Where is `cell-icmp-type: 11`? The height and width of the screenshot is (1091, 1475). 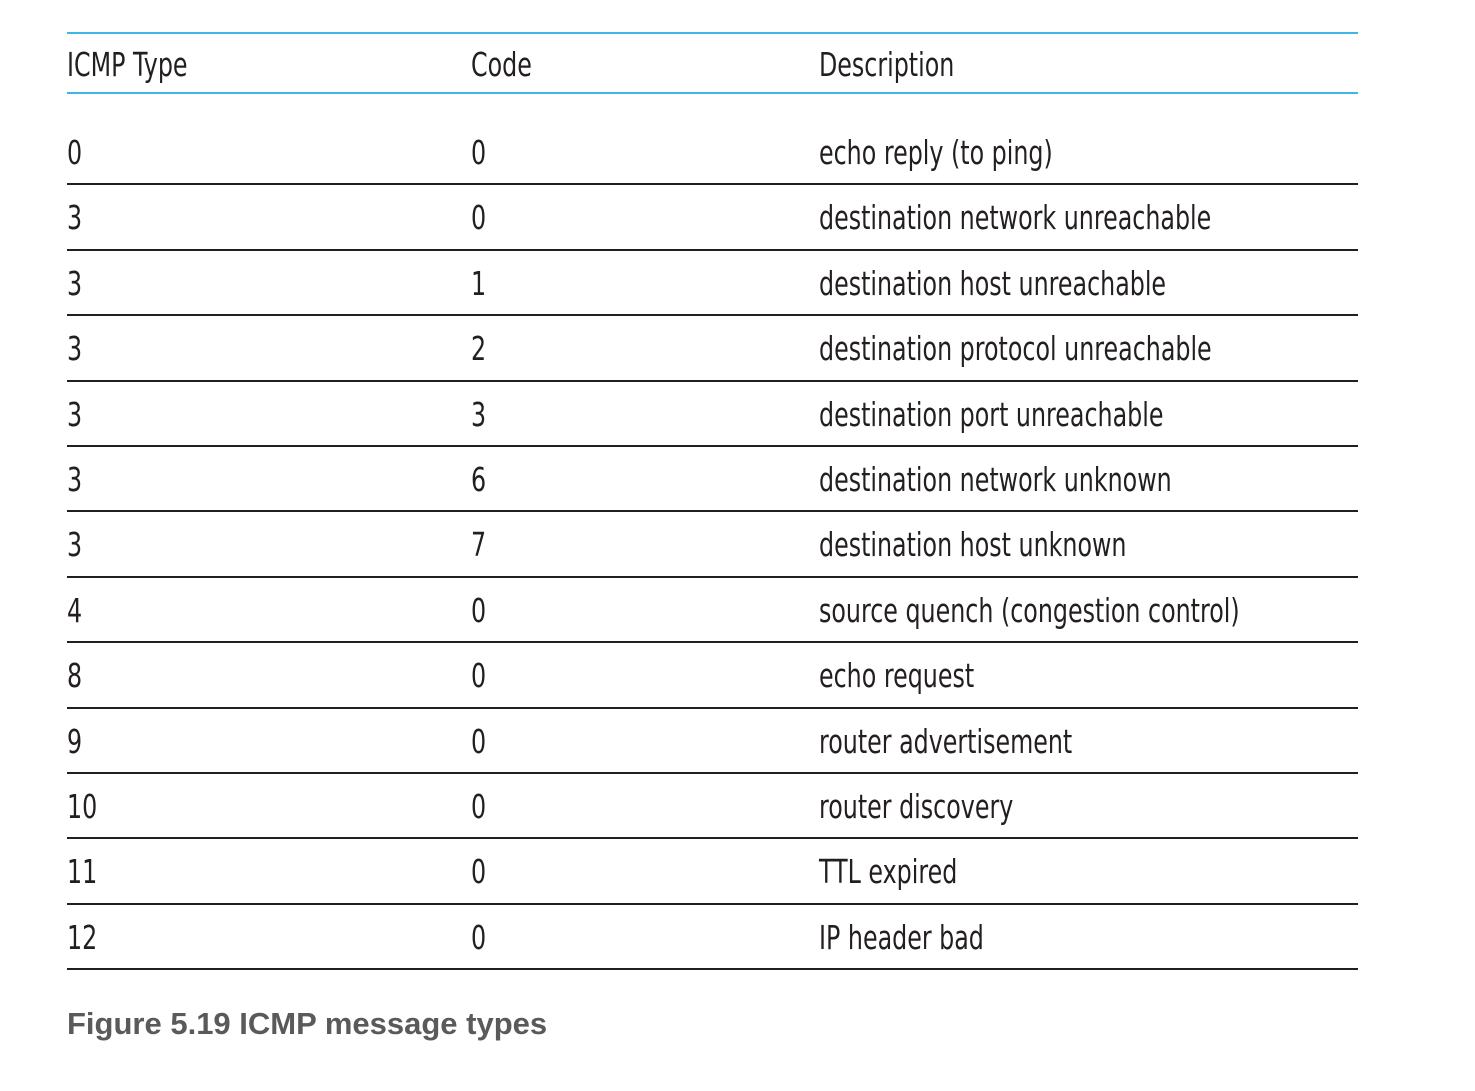 cell-icmp-type: 11 is located at coordinates (82, 872).